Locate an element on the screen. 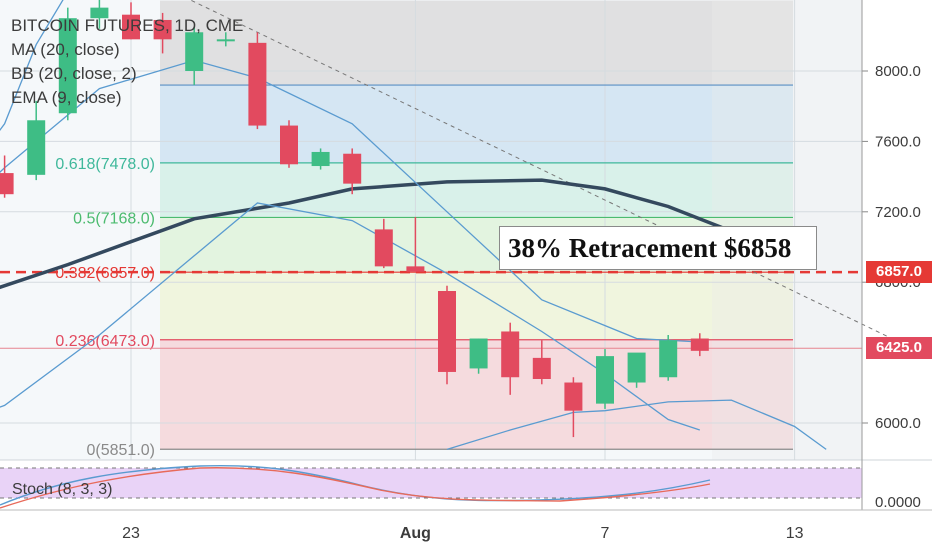 Image resolution: width=932 pixels, height=550 pixels. stoch-band is located at coordinates (431, 483).